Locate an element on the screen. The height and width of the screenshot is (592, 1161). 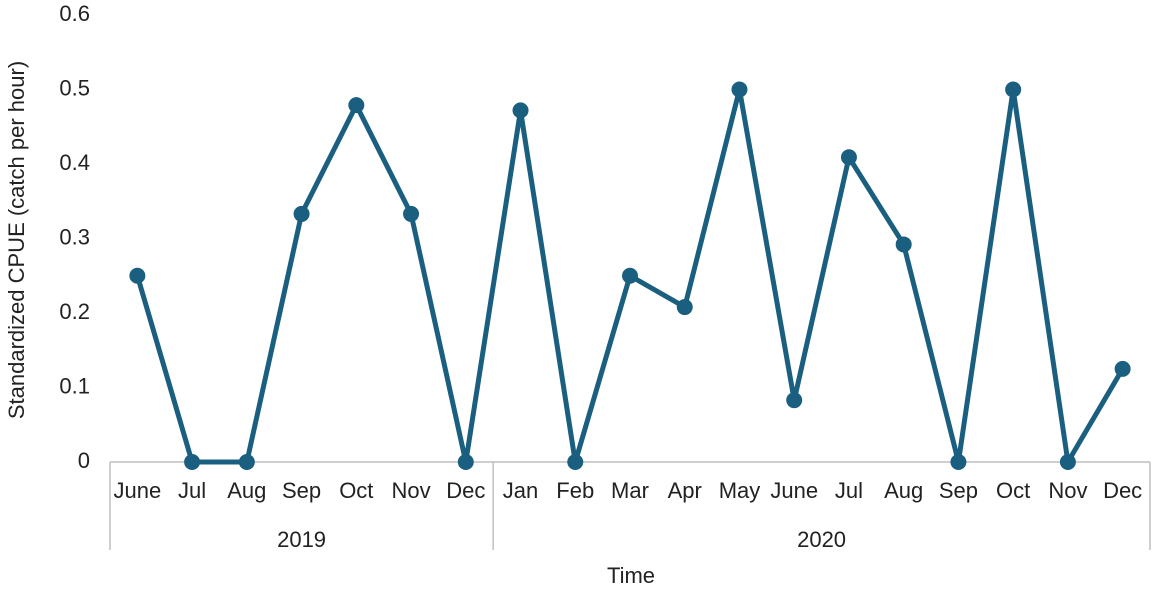
y-tick-label: 0.4 is located at coordinates (74, 162).